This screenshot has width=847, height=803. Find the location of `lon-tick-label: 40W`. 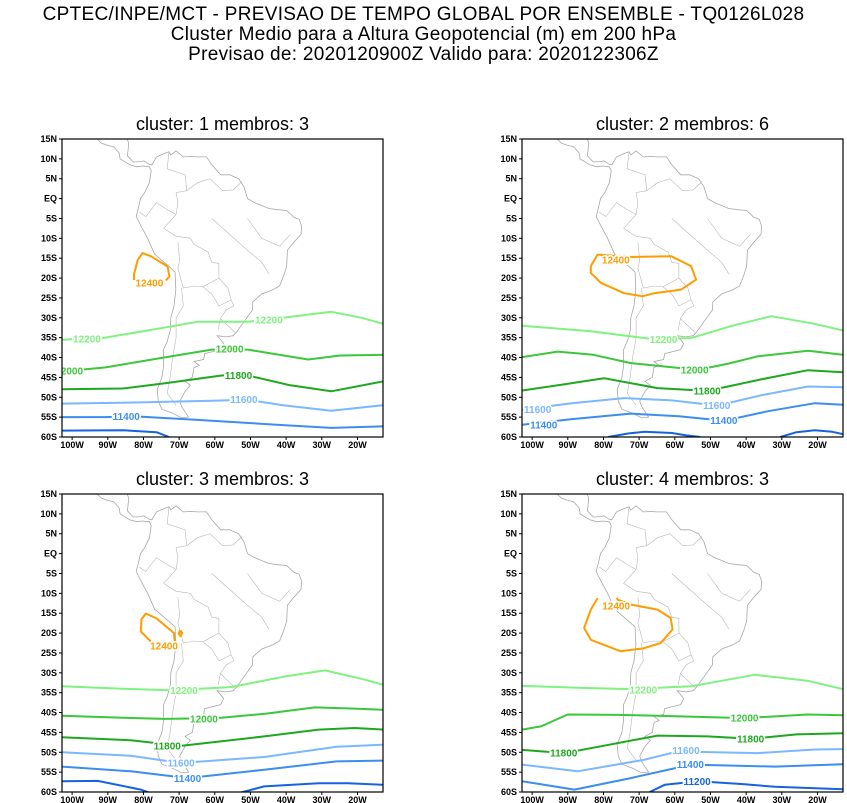

lon-tick-label: 40W is located at coordinates (286, 799).